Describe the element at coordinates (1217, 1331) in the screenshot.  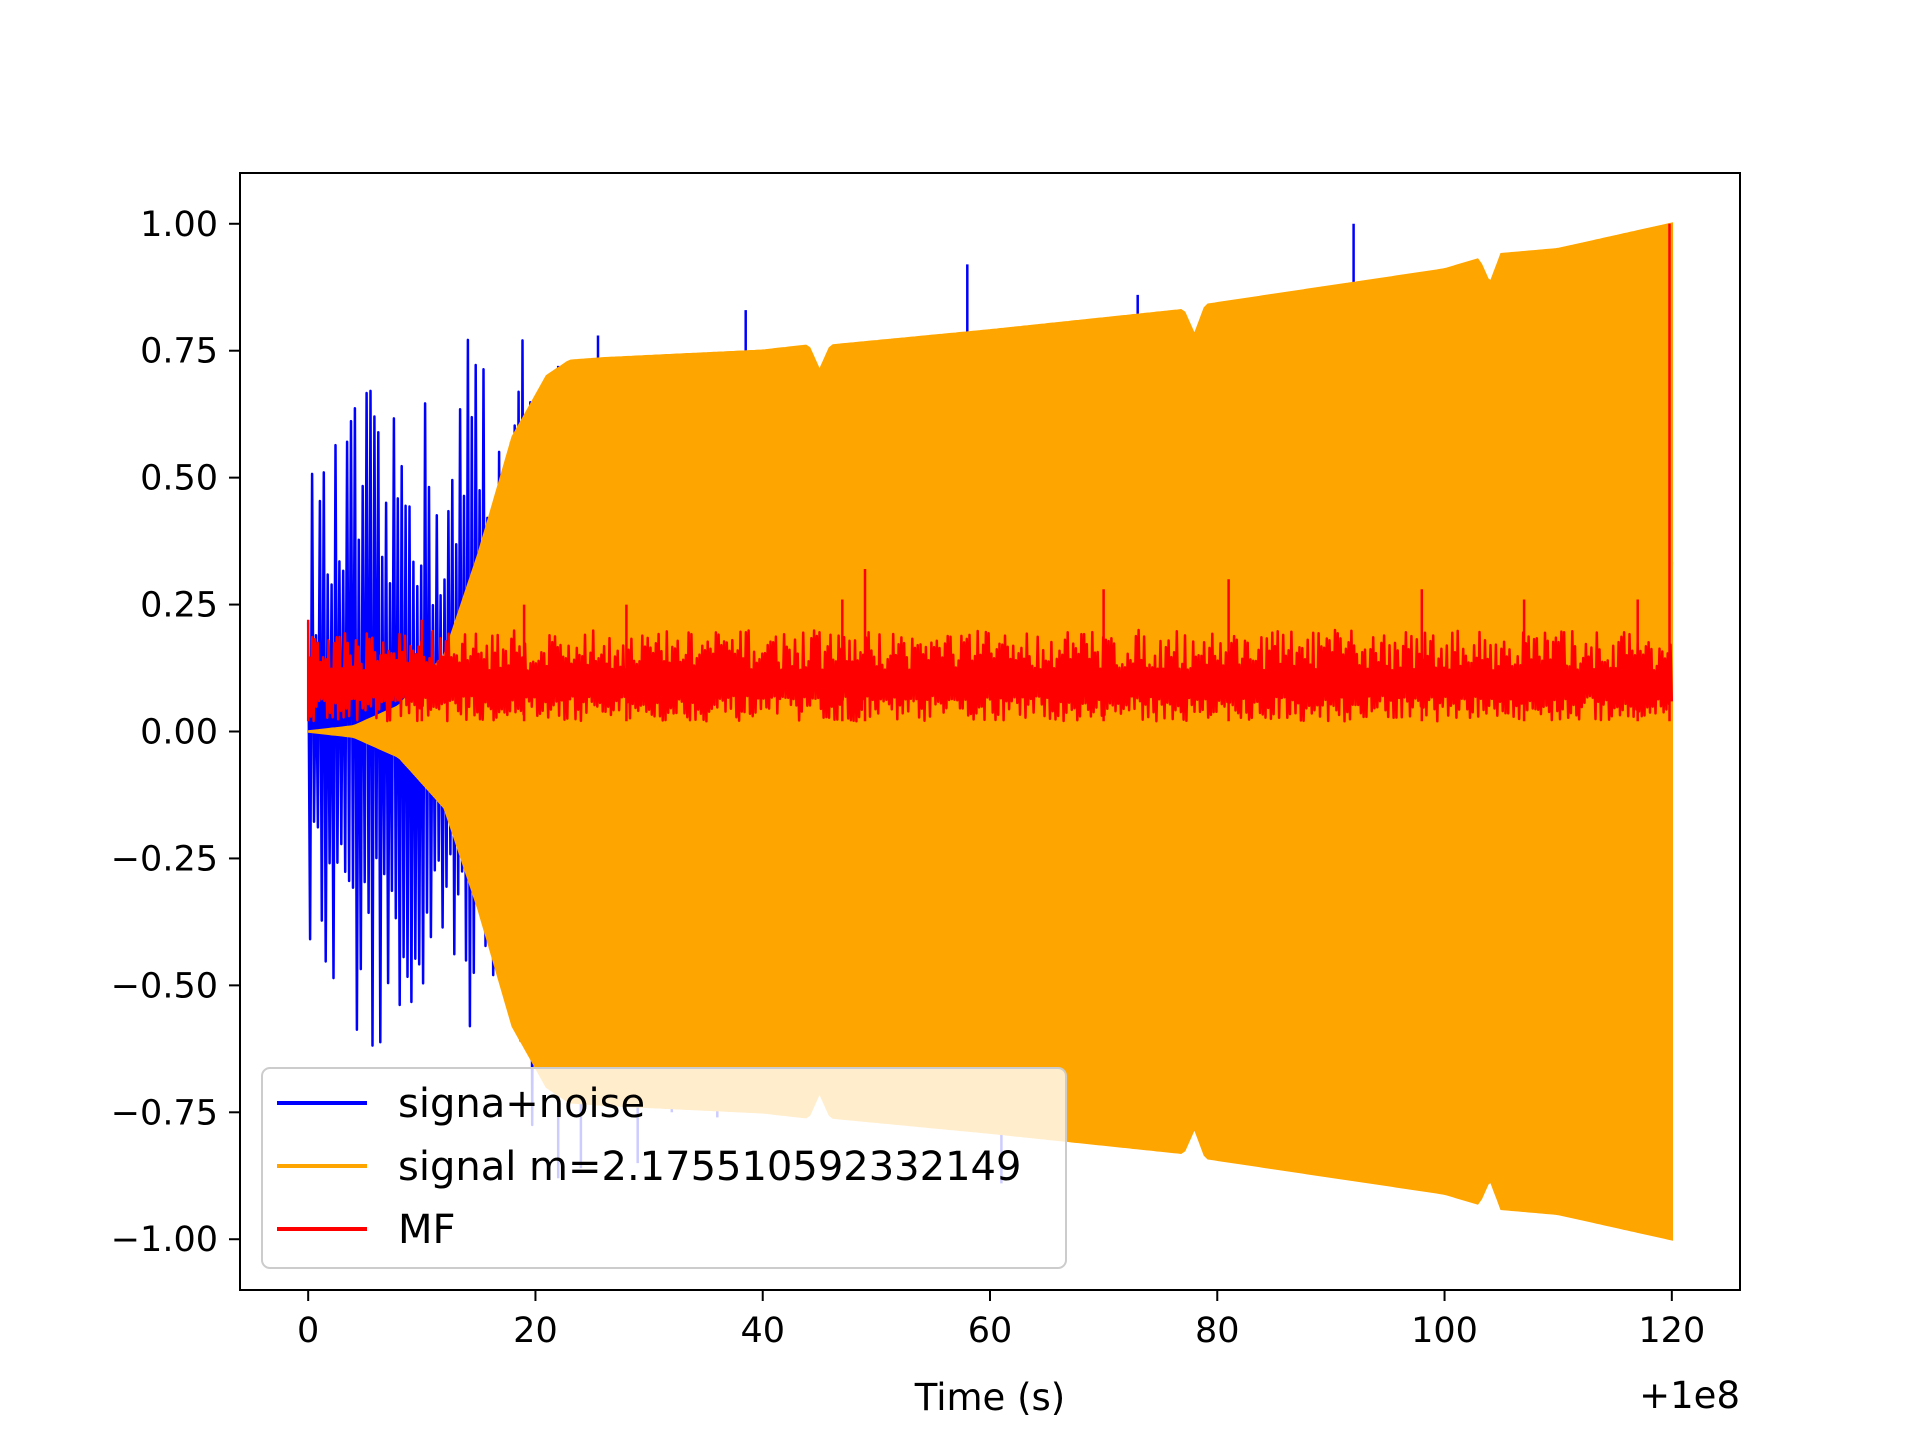
I see `x-tick-label: 80` at that location.